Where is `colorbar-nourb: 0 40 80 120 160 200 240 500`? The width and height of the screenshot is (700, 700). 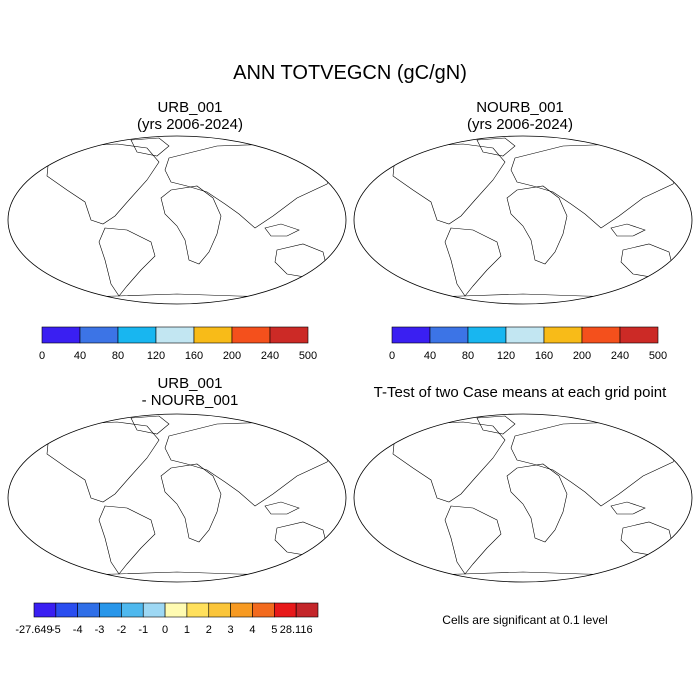
colorbar-nourb: 0 40 80 120 160 200 240 500 is located at coordinates (528, 344).